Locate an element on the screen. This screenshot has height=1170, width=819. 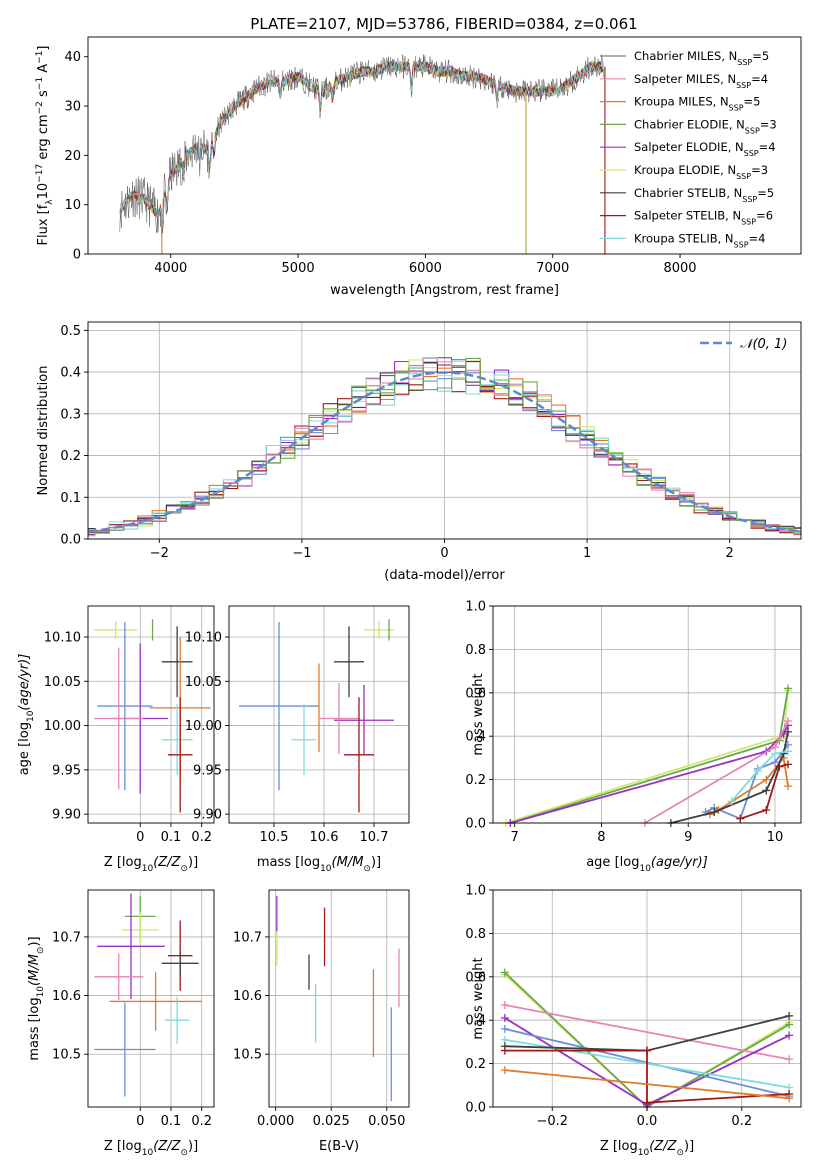
x-tick-label: 10.6 is located at coordinates (324, 837).